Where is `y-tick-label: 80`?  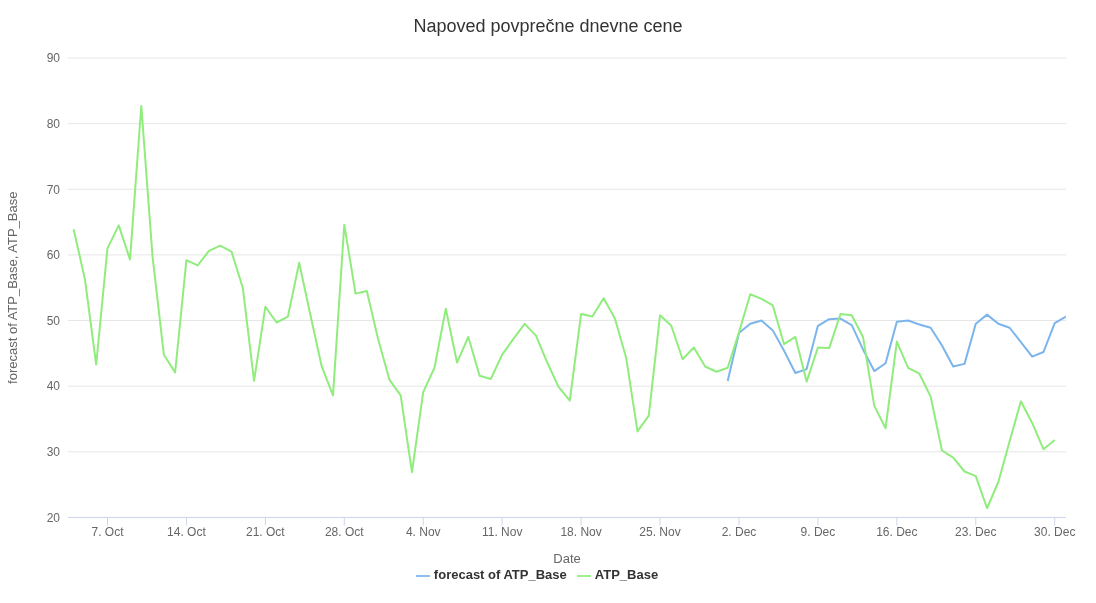
y-tick-label: 80 is located at coordinates (53, 123).